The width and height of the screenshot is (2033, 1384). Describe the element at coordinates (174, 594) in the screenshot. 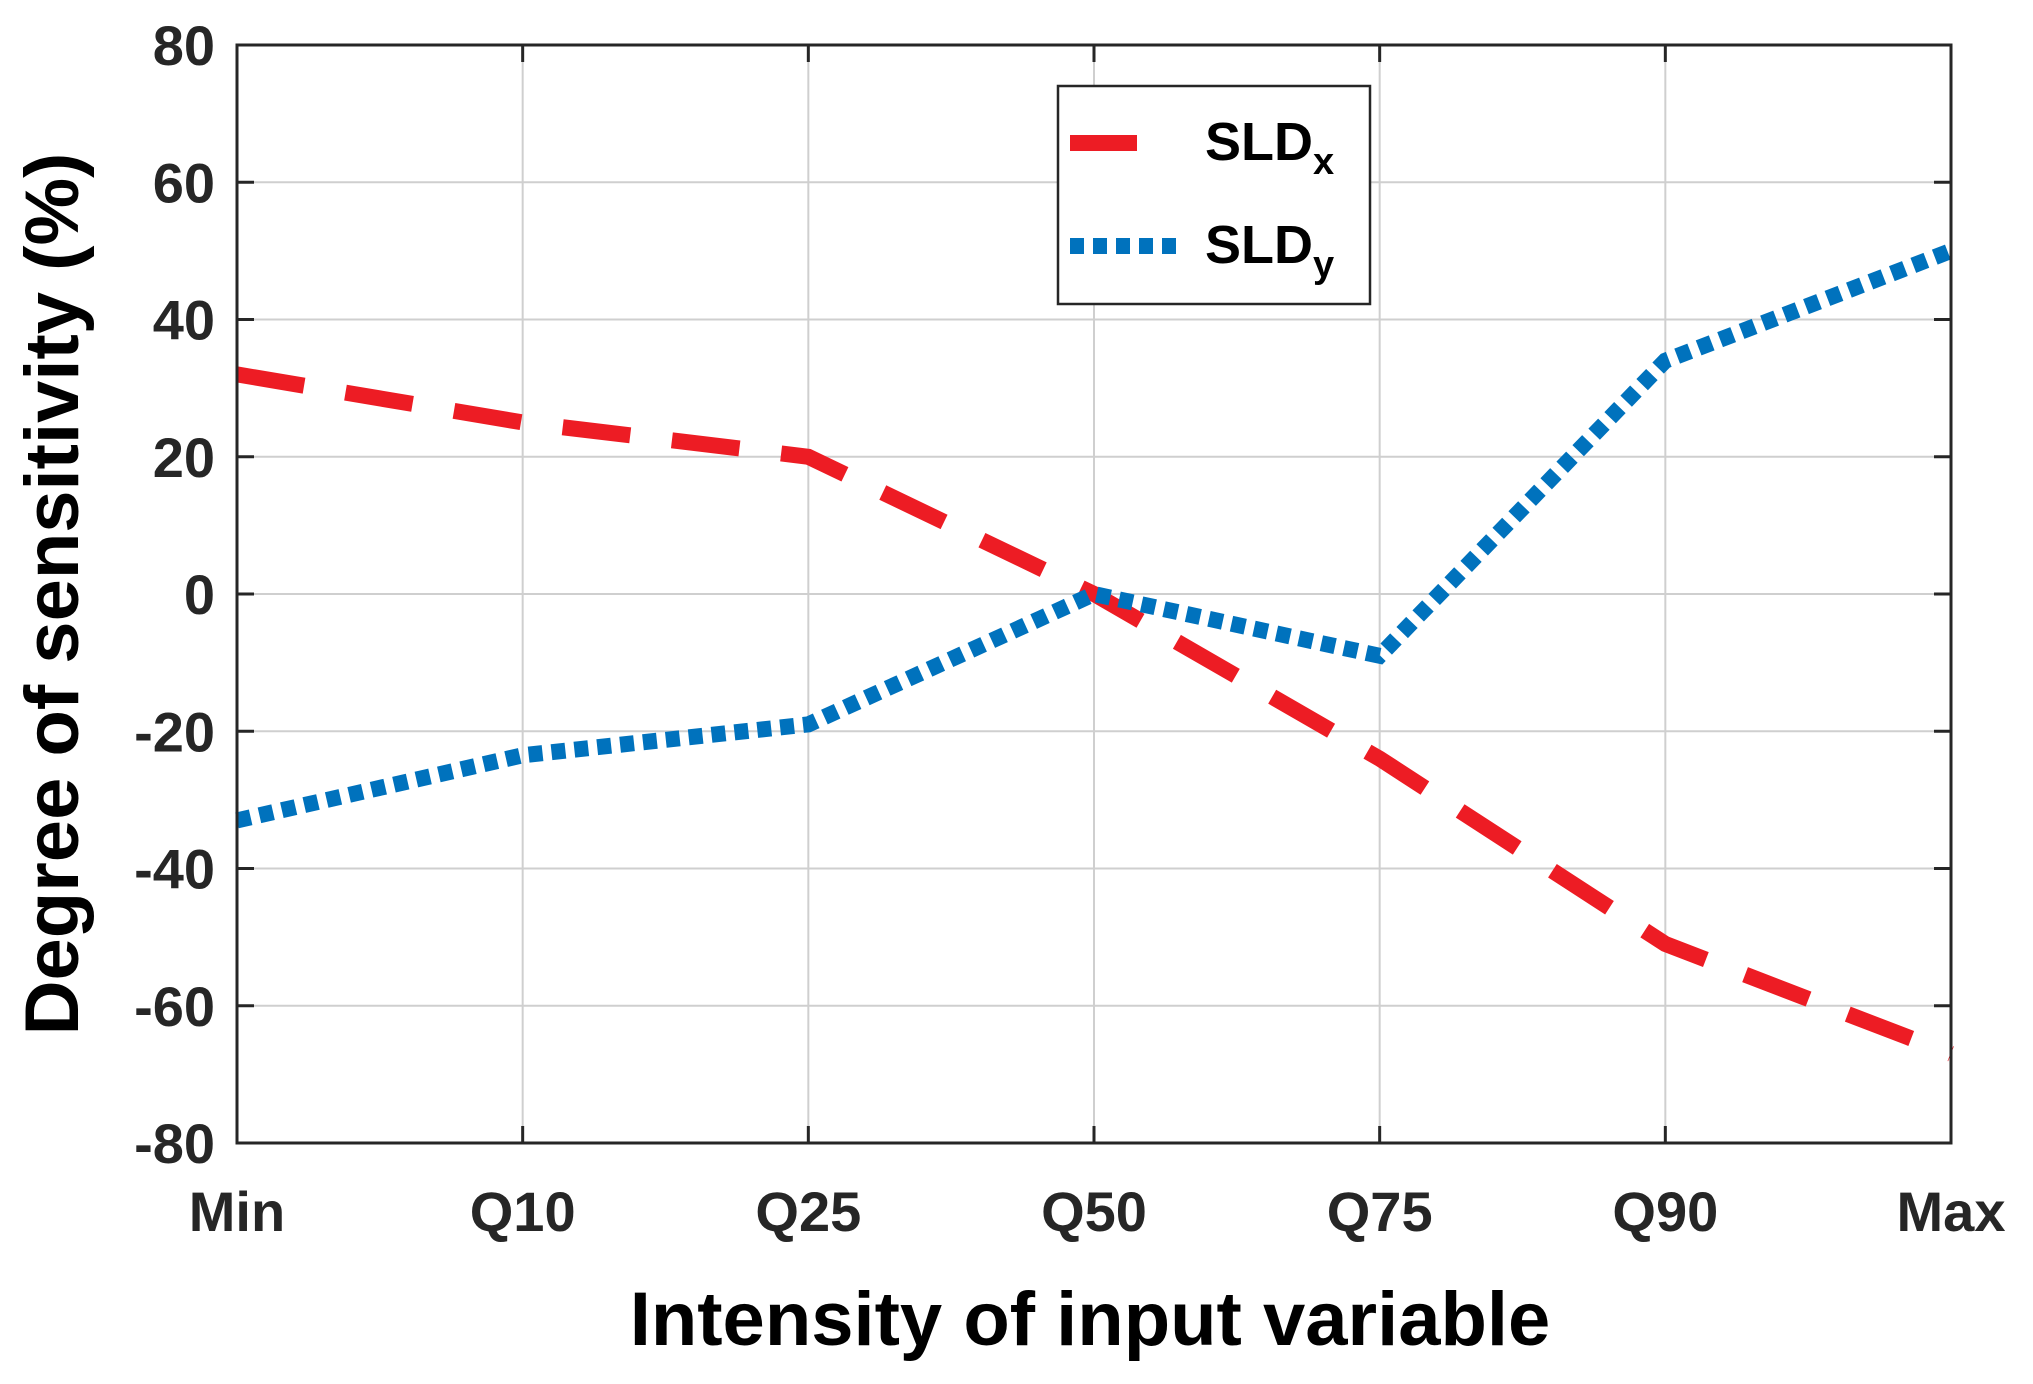

I see `y-tick-labels: -80 -60 -40 -20 0 20 40 60 80` at that location.